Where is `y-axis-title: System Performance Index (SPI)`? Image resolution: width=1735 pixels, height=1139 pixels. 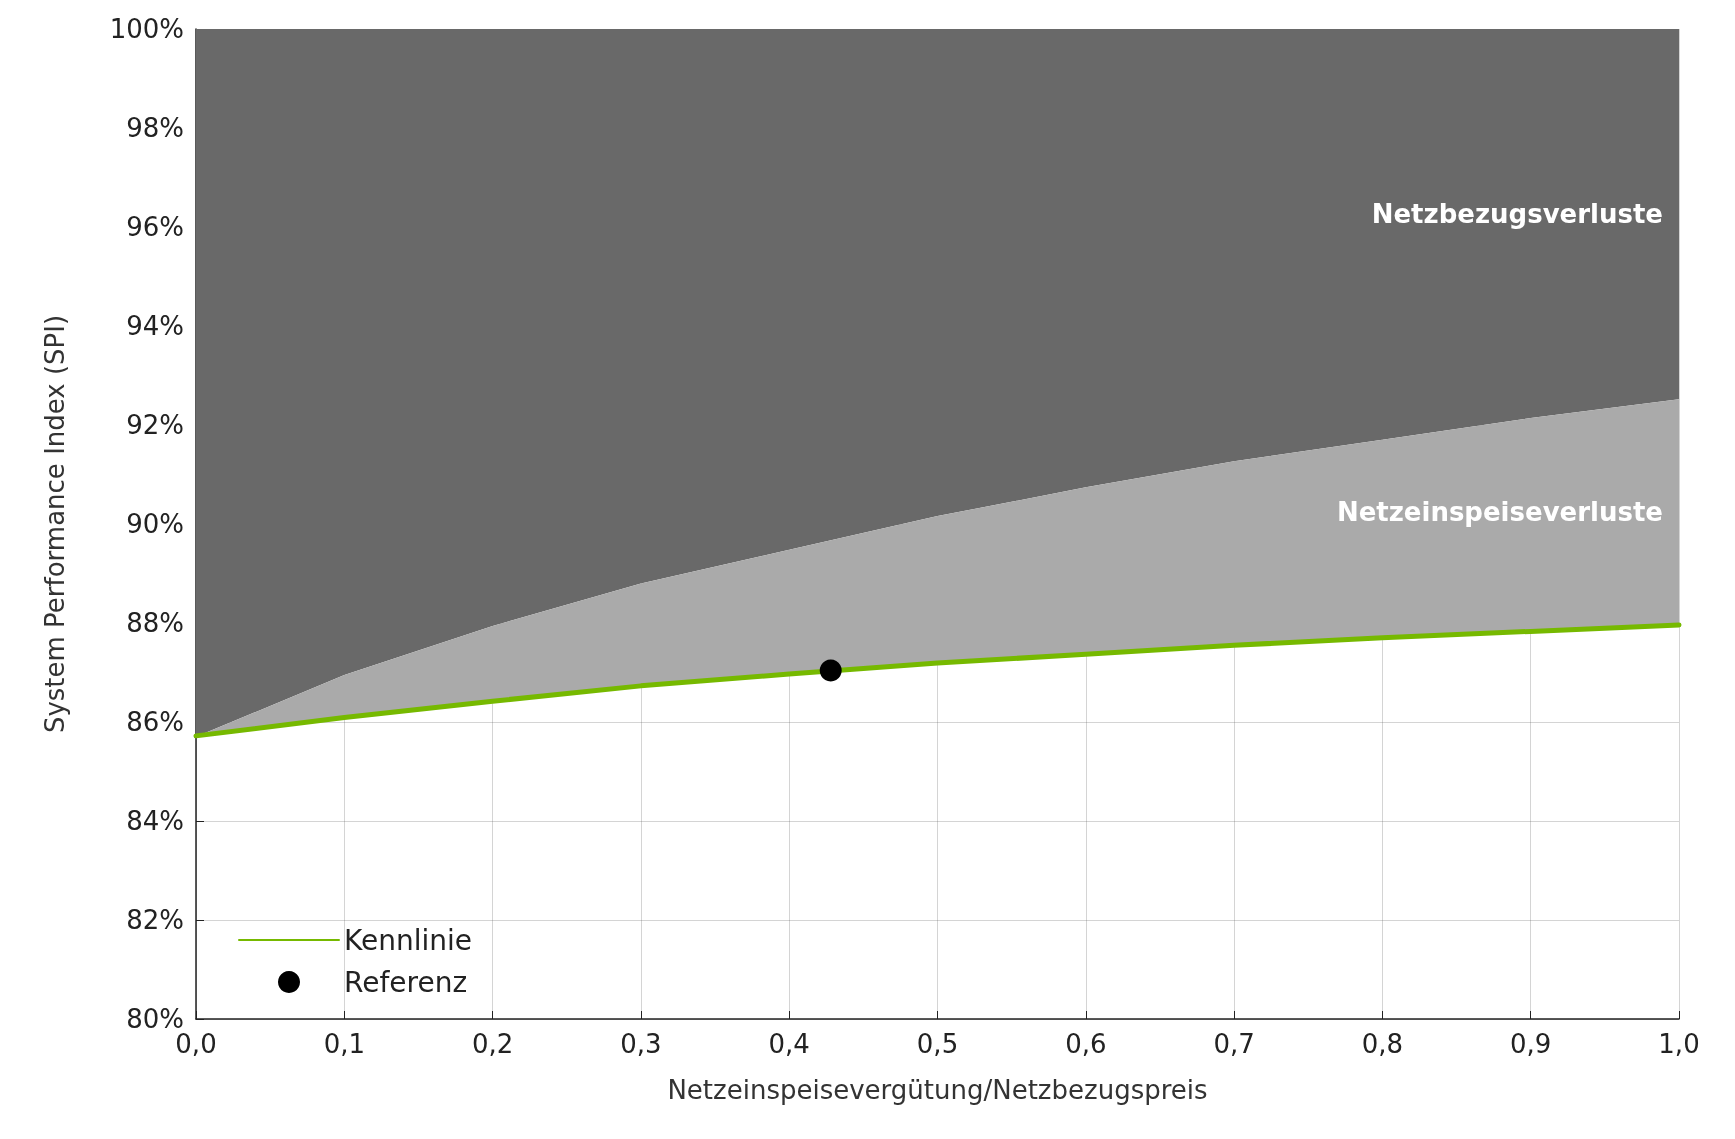 y-axis-title: System Performance Index (SPI) is located at coordinates (55, 524).